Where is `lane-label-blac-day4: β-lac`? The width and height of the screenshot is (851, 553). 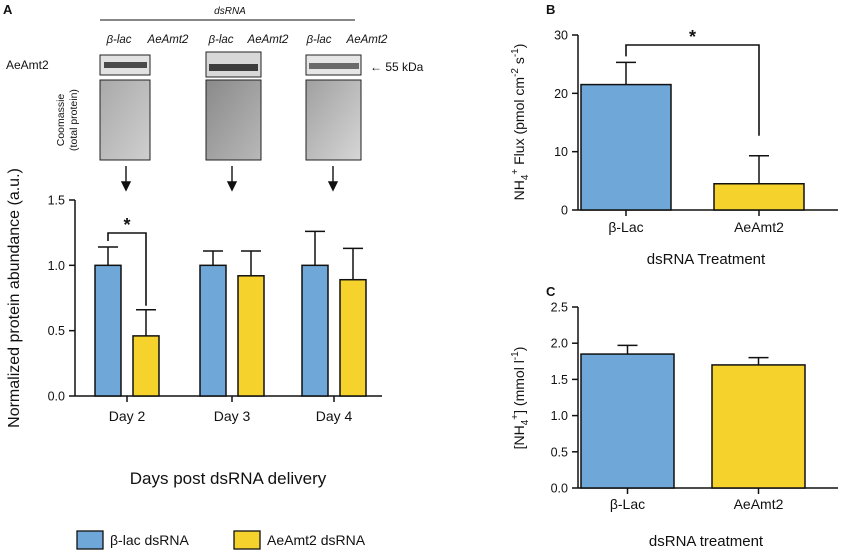
lane-label-blac-day4: β-lac is located at coordinates (318, 40).